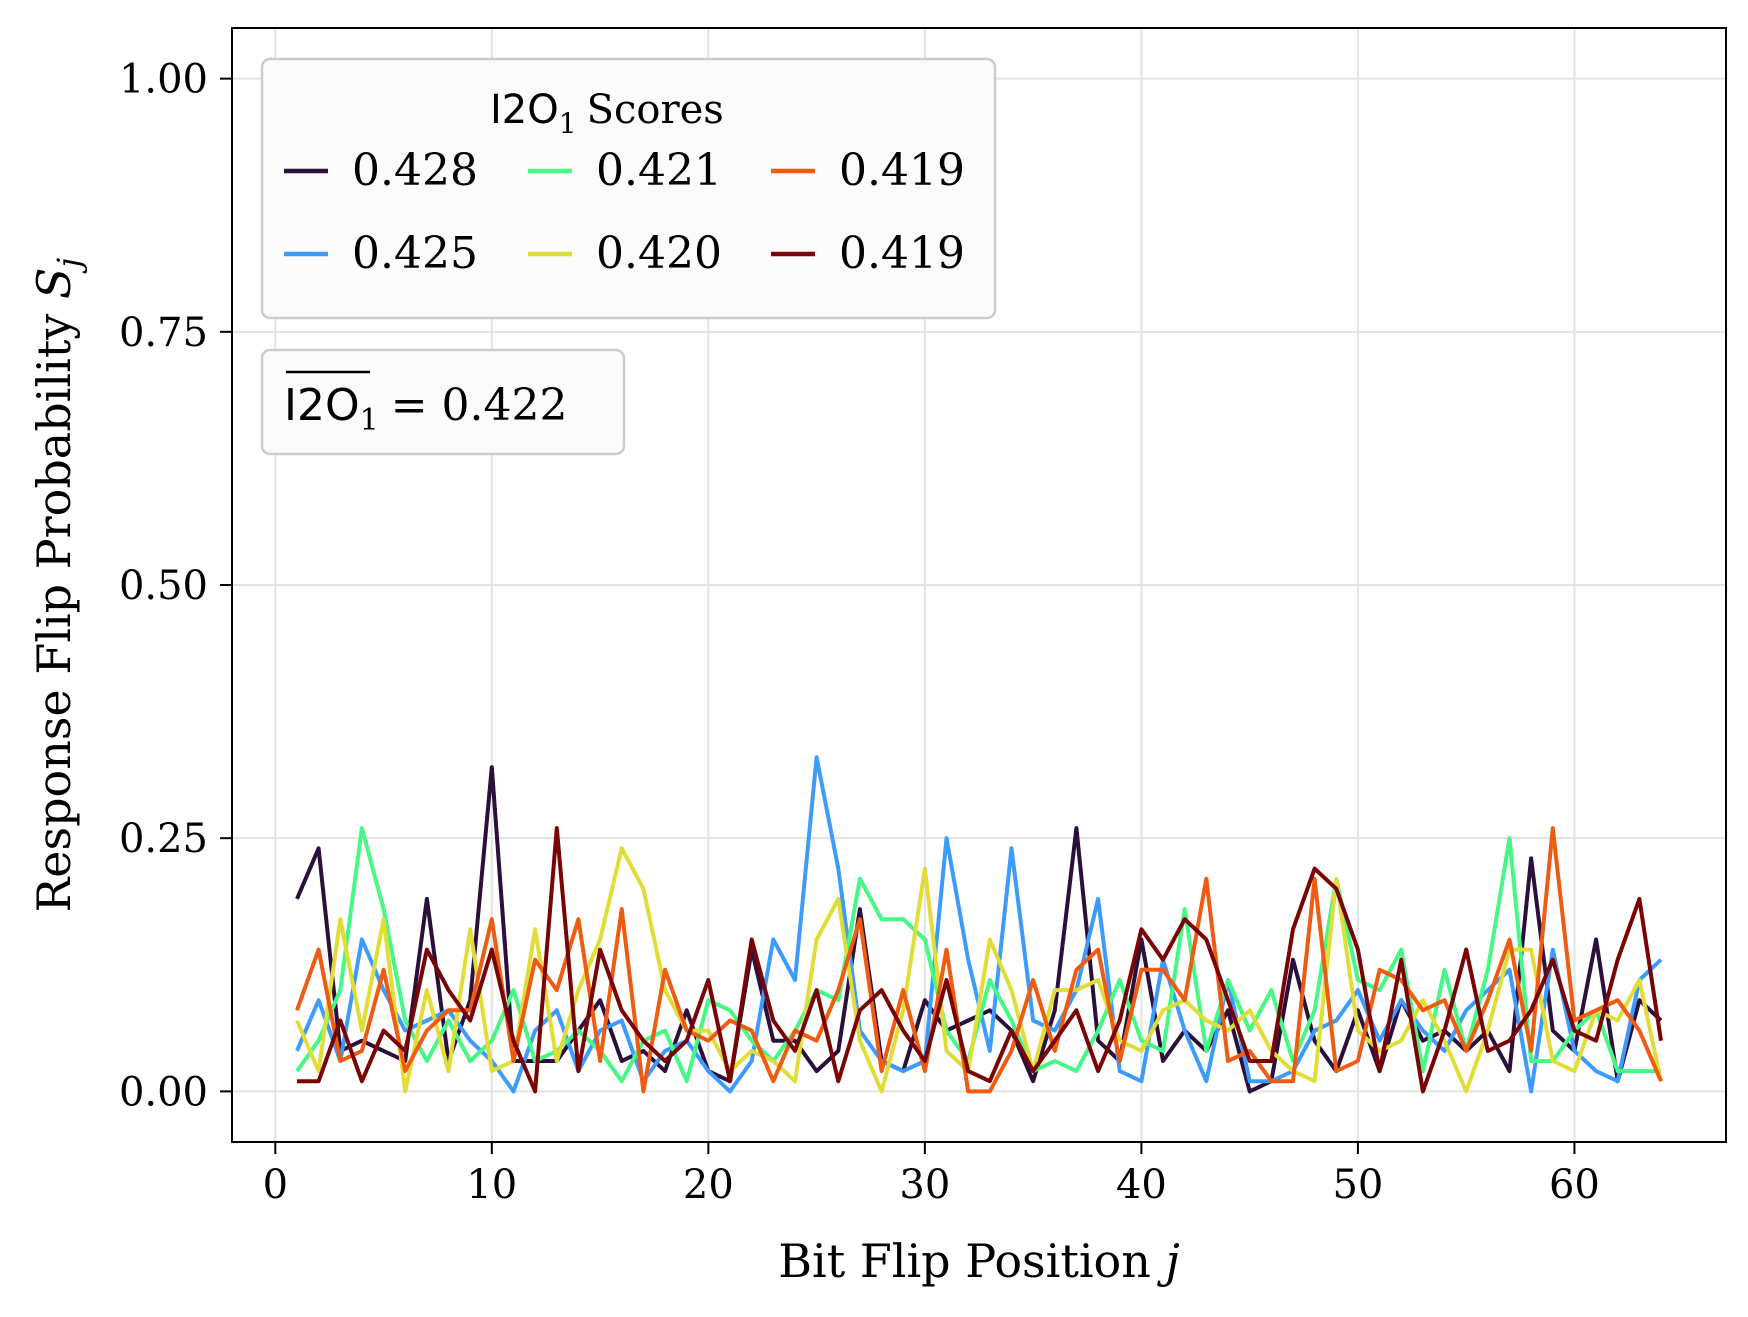  I want to click on y-tick-label: 1.00, so click(163, 80).